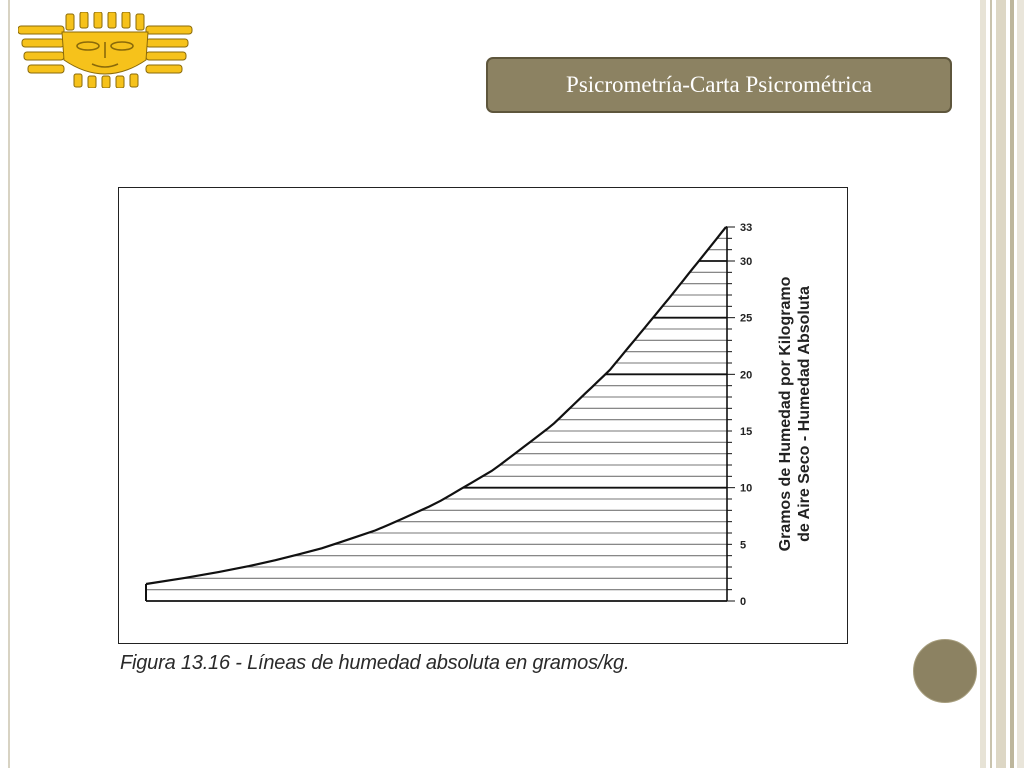  Describe the element at coordinates (785, 413) in the screenshot. I see `y-axis-label-line-1: Gramos de Humedad por Kilogramo` at that location.